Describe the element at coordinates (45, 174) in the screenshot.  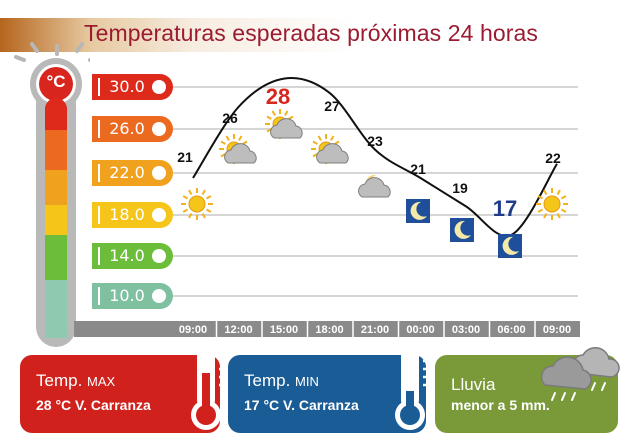
I see `thermometer-scale: °C` at that location.